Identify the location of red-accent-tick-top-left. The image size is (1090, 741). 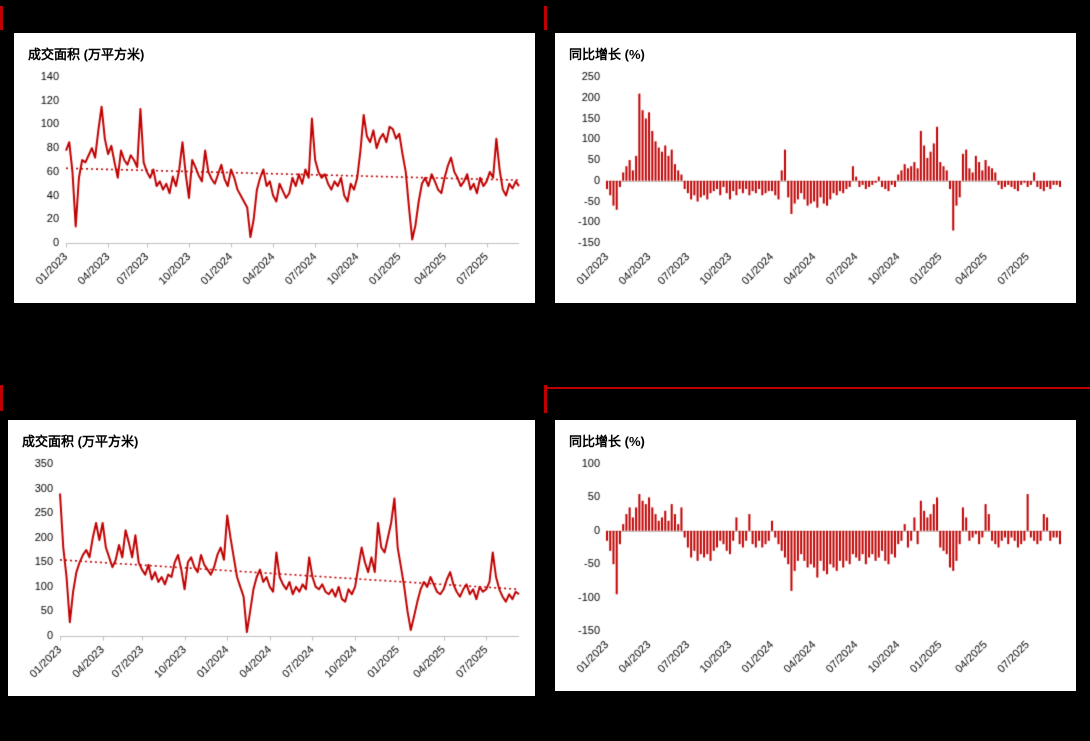
(1, 18).